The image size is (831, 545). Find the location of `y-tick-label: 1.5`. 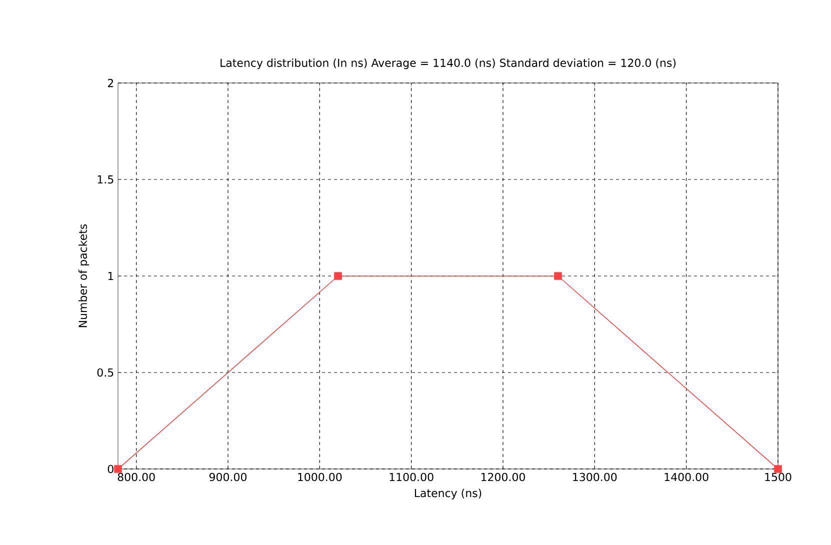

y-tick-label: 1.5 is located at coordinates (106, 179).